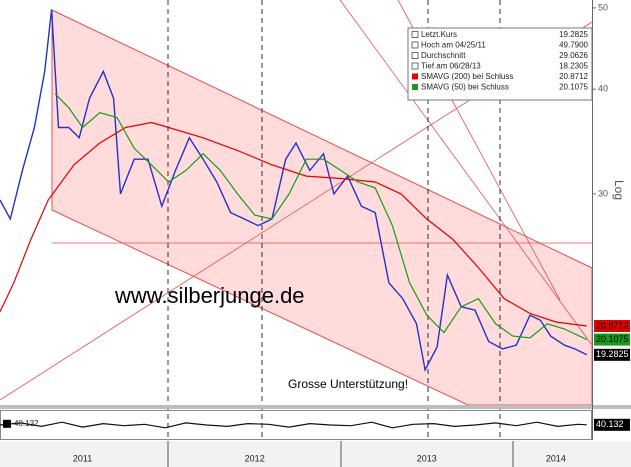  Describe the element at coordinates (573, 55) in the screenshot. I see `legend-value: 29.0626` at that location.